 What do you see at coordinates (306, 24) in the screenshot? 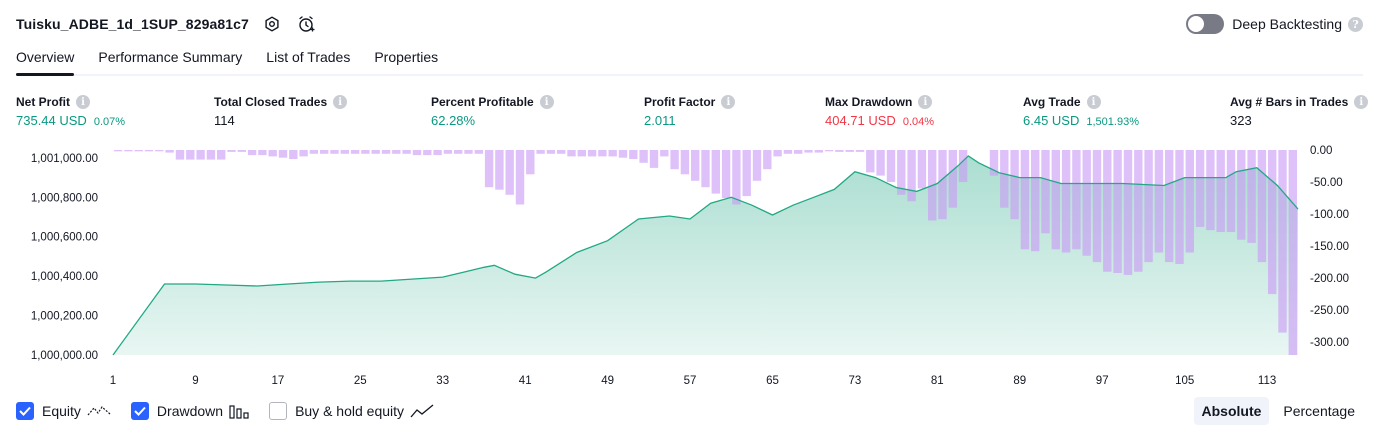
I see `add-alert-clock-icon` at bounding box center [306, 24].